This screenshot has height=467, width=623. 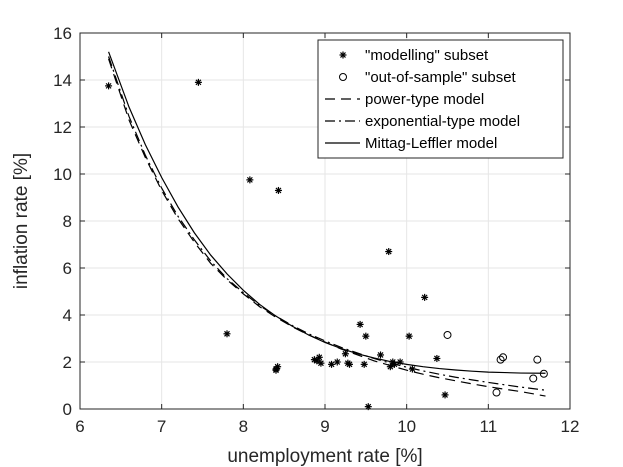 What do you see at coordinates (343, 77) in the screenshot?
I see `legend-circle-marker` at bounding box center [343, 77].